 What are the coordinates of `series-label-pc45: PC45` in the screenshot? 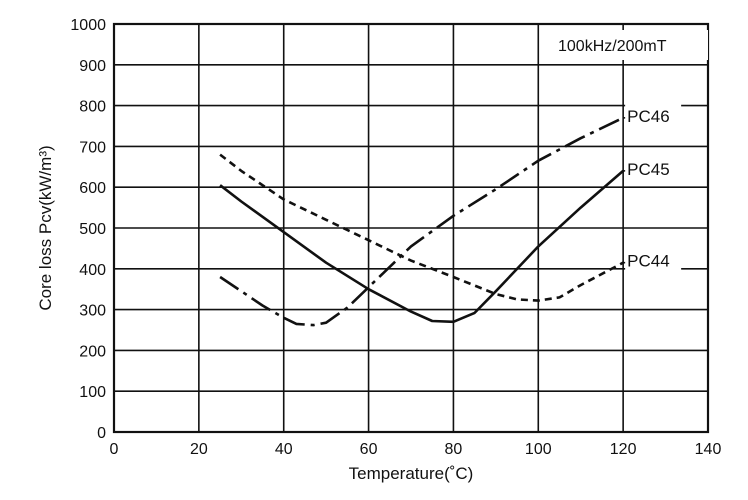 It's located at (648, 169).